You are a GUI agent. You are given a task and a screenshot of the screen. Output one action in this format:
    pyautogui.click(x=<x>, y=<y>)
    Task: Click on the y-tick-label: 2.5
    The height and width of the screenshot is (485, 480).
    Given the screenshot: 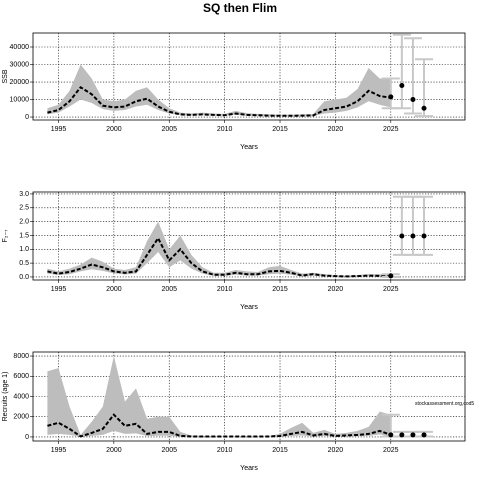 What is the action you would take?
    pyautogui.click(x=24, y=208)
    